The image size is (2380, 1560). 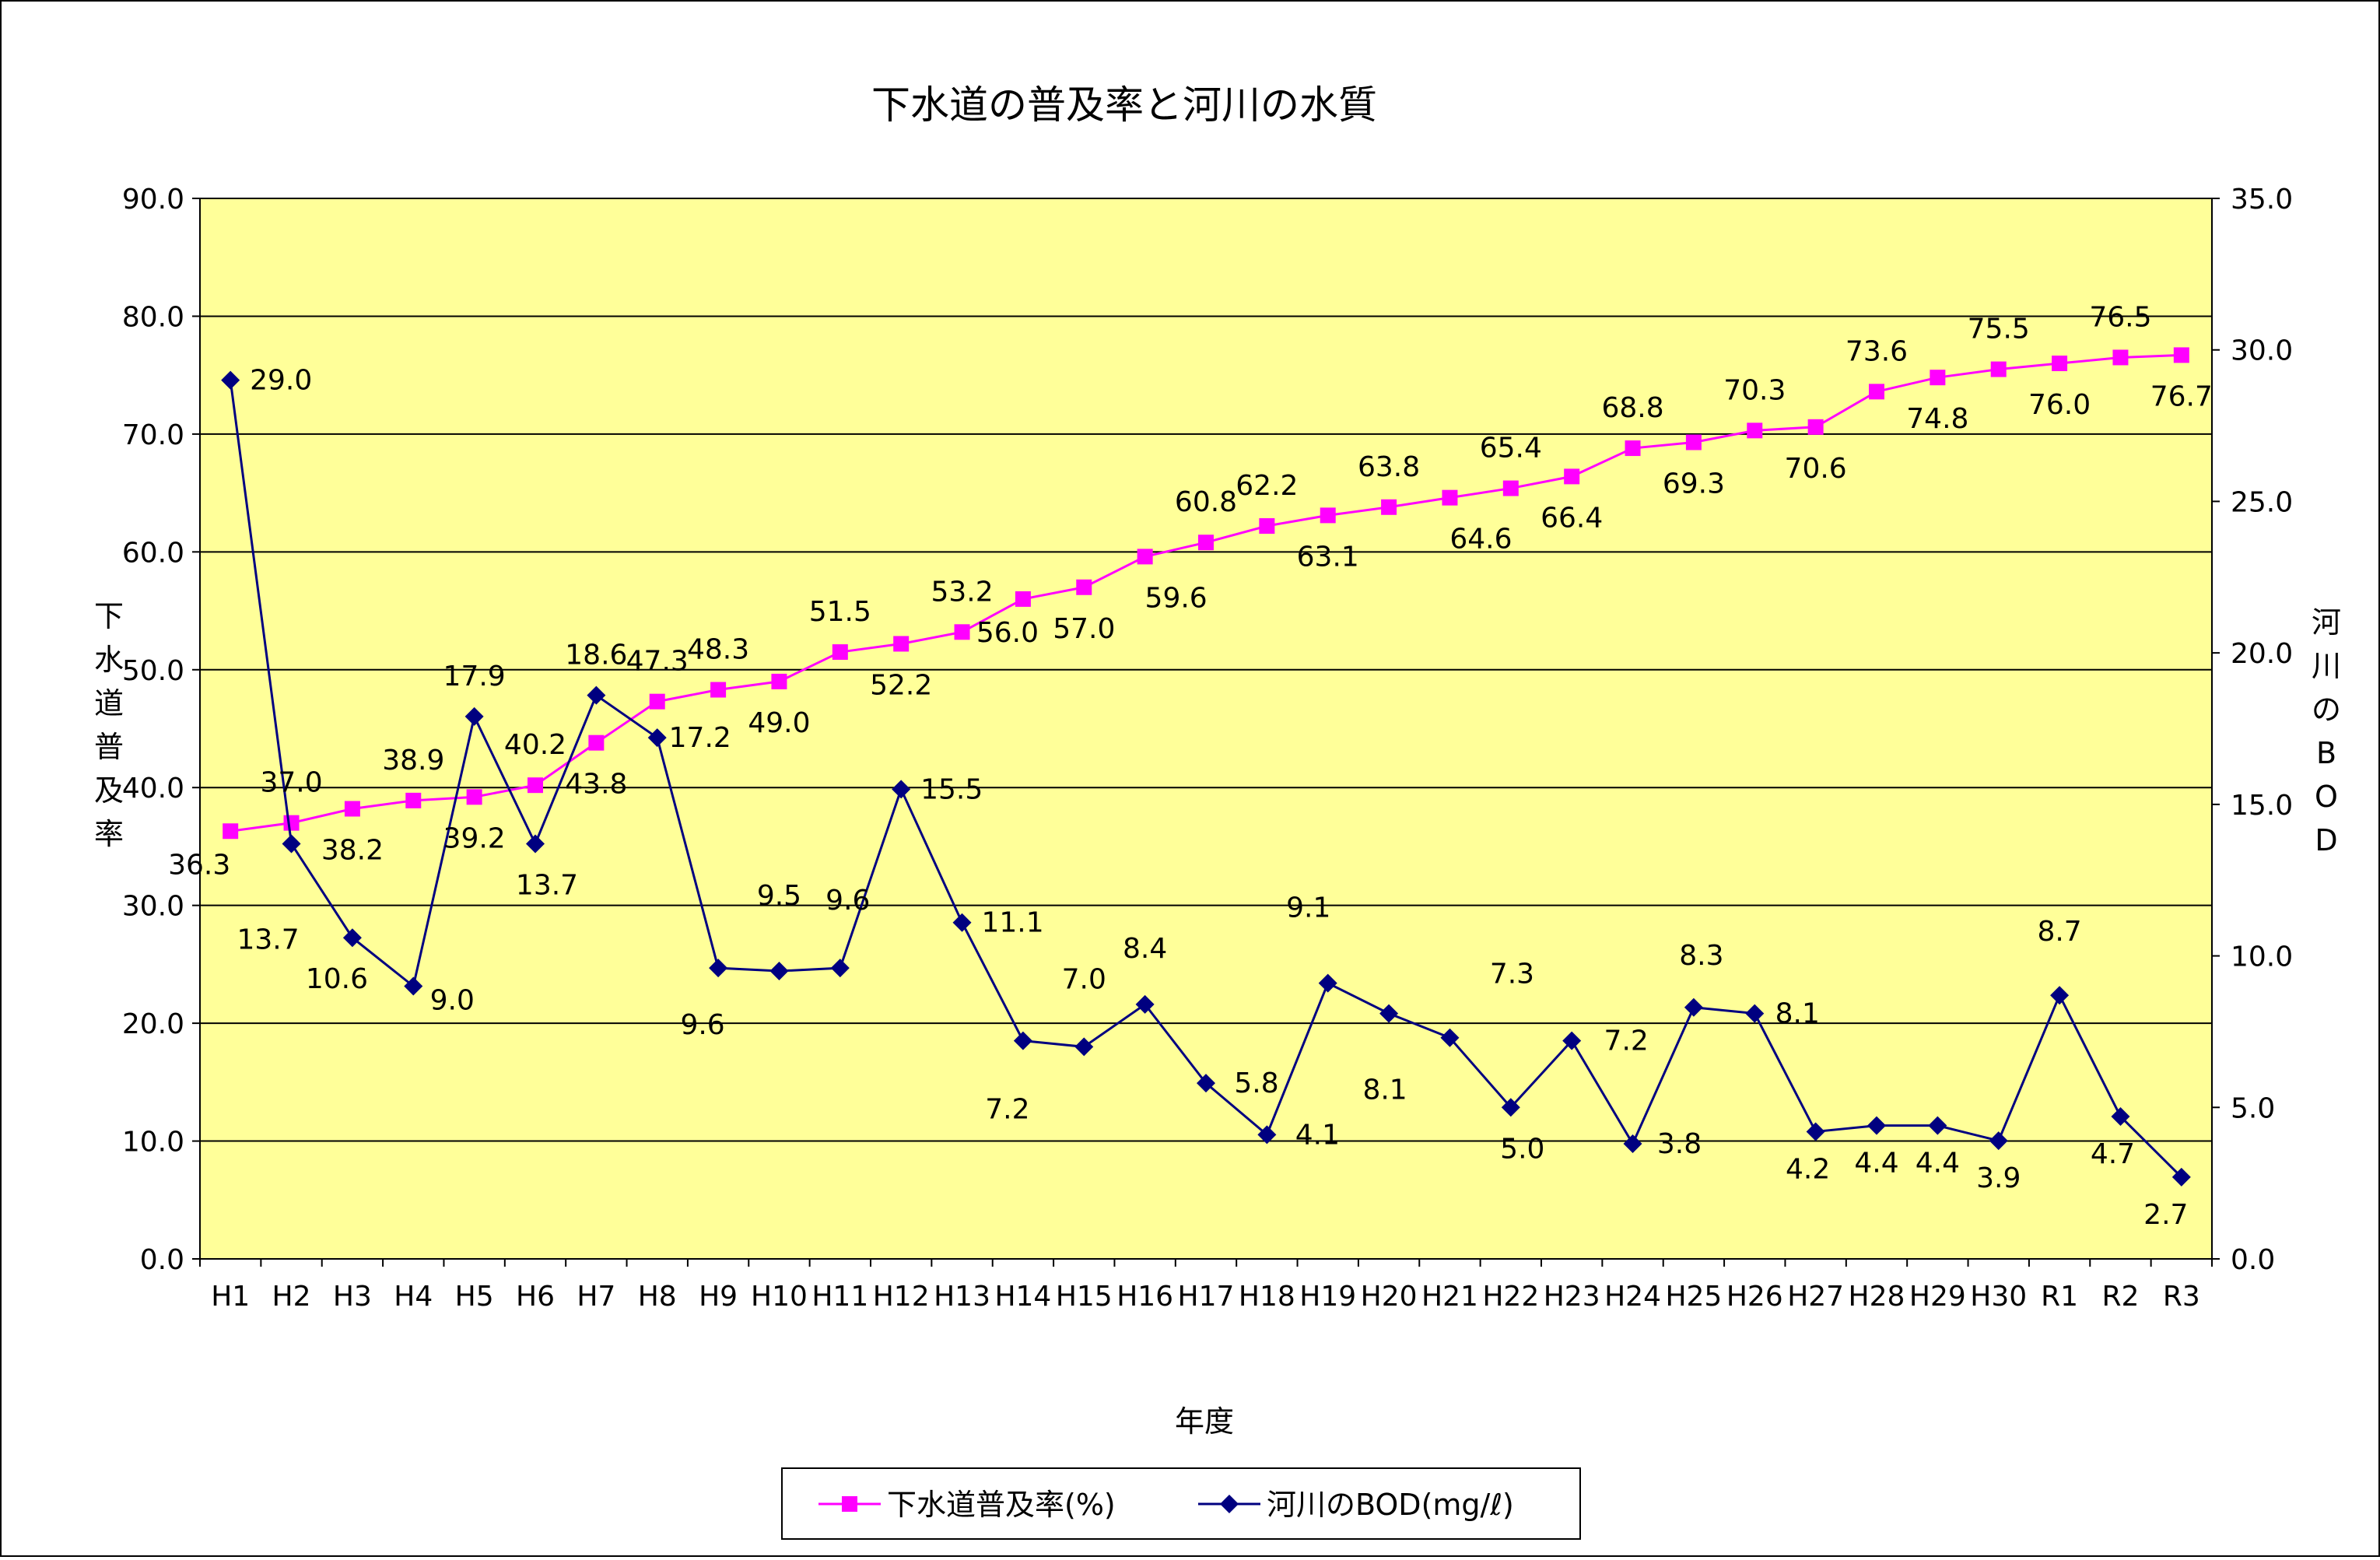 I want to click on right-axis-tick-label: 5.0, so click(x=2253, y=1108).